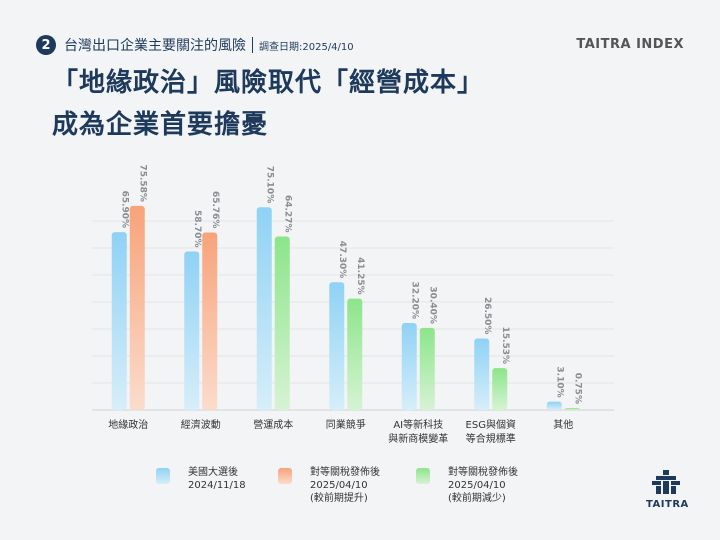 The height and width of the screenshot is (540, 720). I want to click on legend-text: (較前期提升), so click(339, 498).